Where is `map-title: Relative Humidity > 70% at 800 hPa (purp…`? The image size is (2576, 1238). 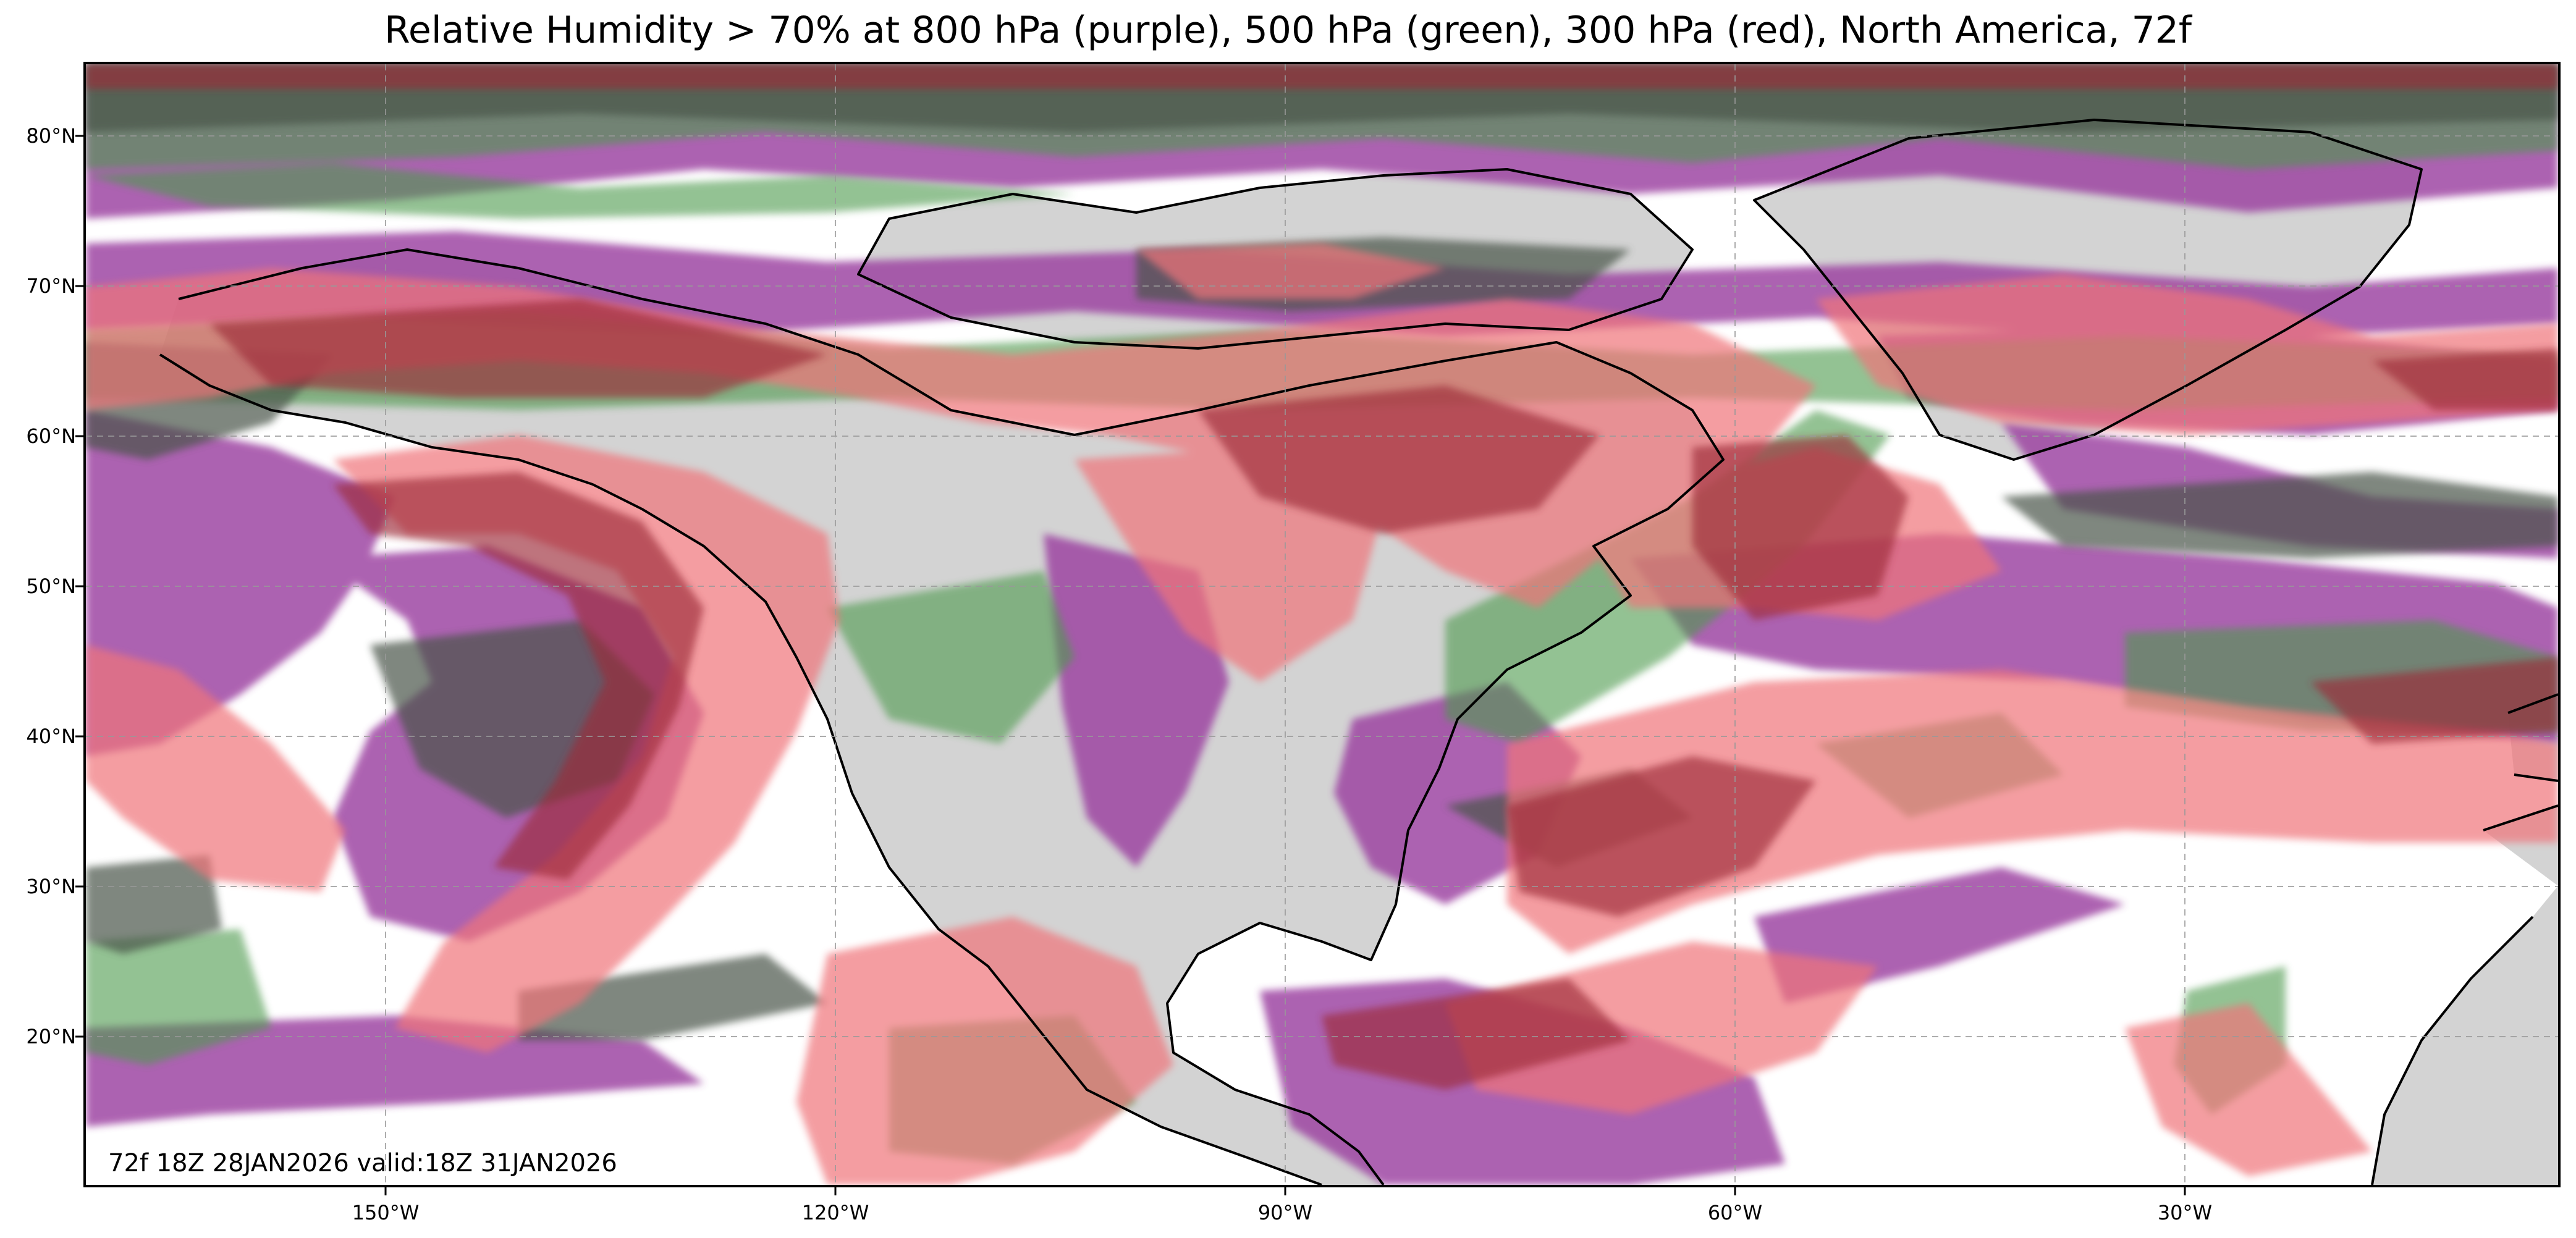
map-title: Relative Humidity > 70% at 800 hPa (purp… is located at coordinates (1288, 30).